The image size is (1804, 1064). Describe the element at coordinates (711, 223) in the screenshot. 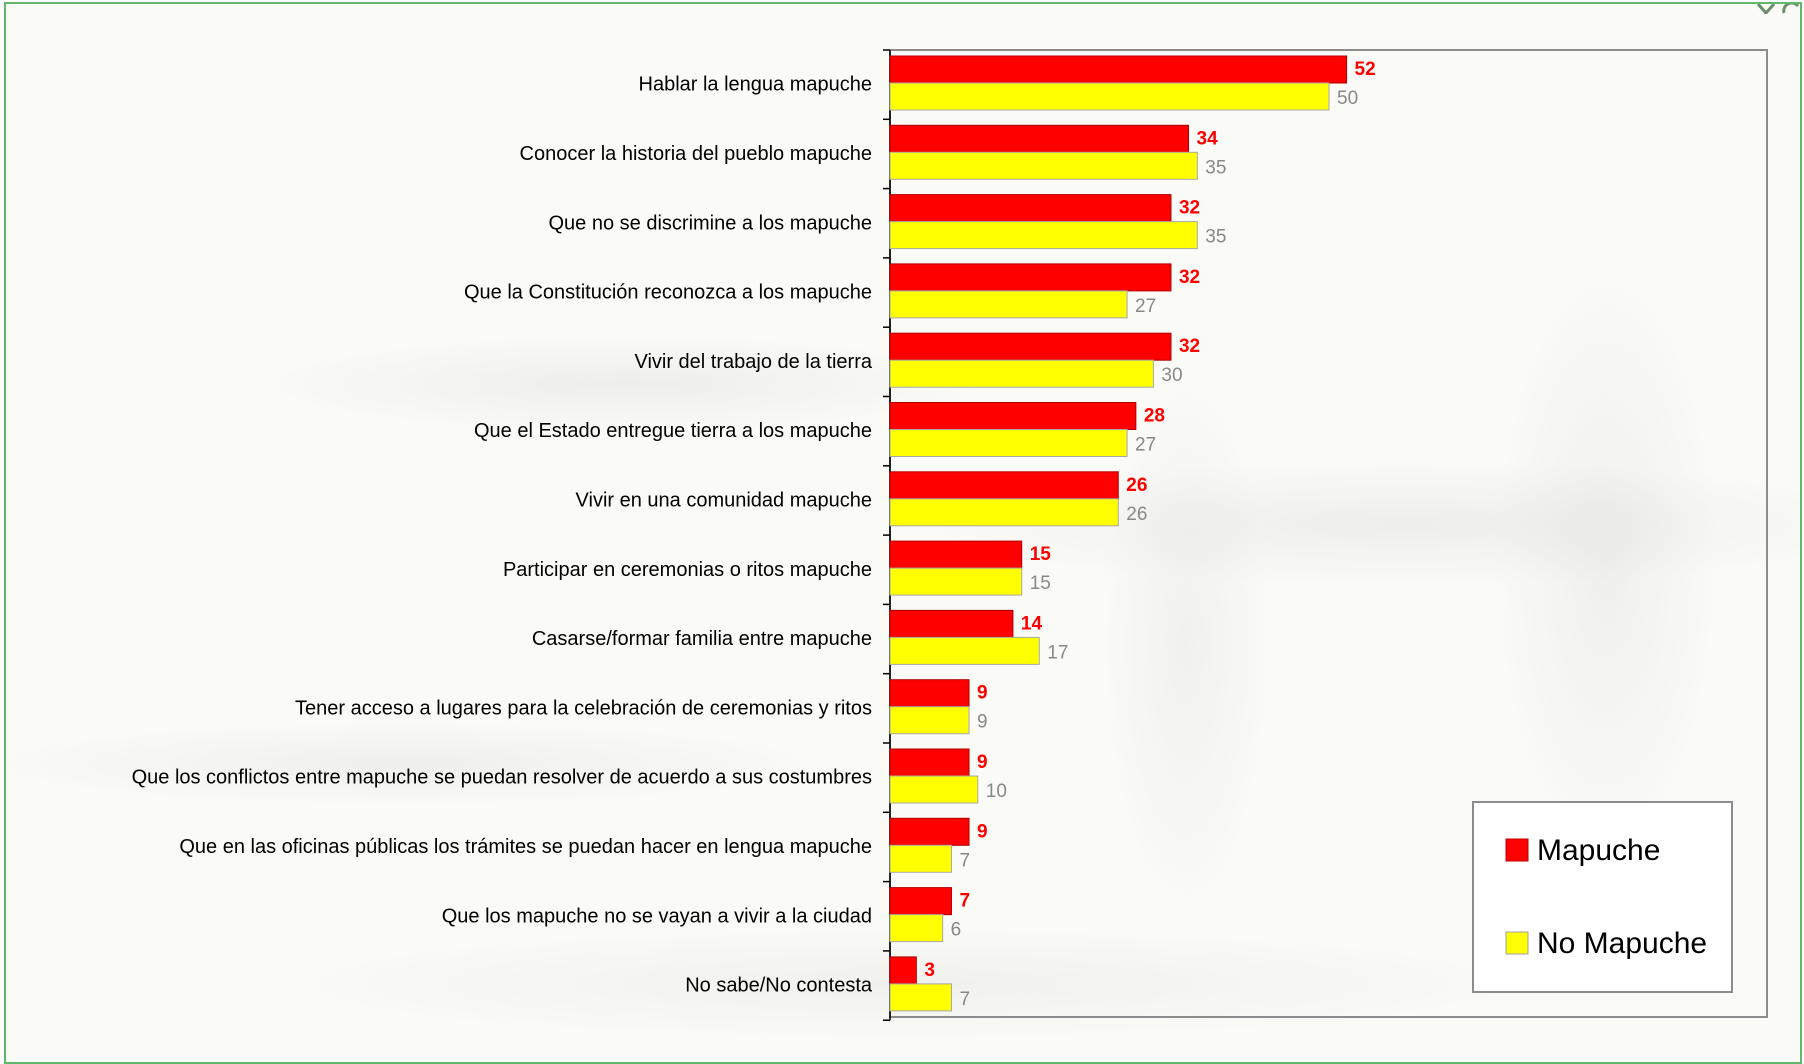

I see `category-label: Que no se discrimine a los mapuche` at that location.